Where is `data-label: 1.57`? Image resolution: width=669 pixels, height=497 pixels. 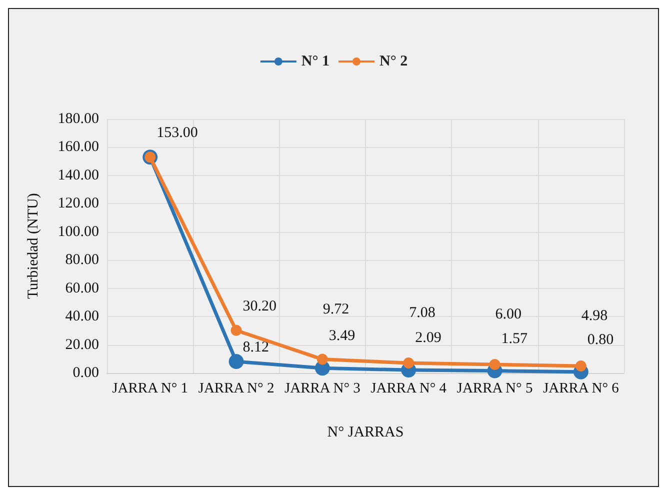
data-label: 1.57 is located at coordinates (514, 338).